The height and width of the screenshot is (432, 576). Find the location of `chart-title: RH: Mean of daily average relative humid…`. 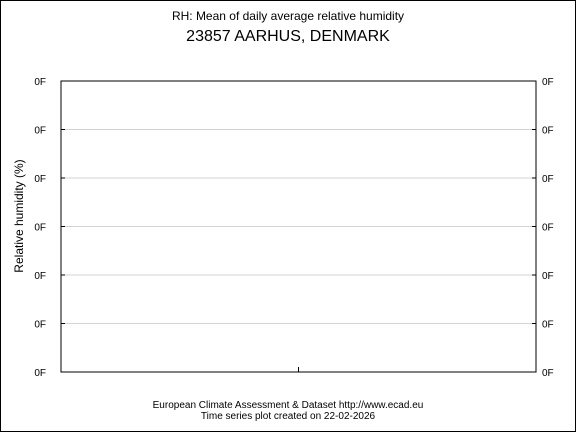

chart-title: RH: Mean of daily average relative humid… is located at coordinates (288, 16).